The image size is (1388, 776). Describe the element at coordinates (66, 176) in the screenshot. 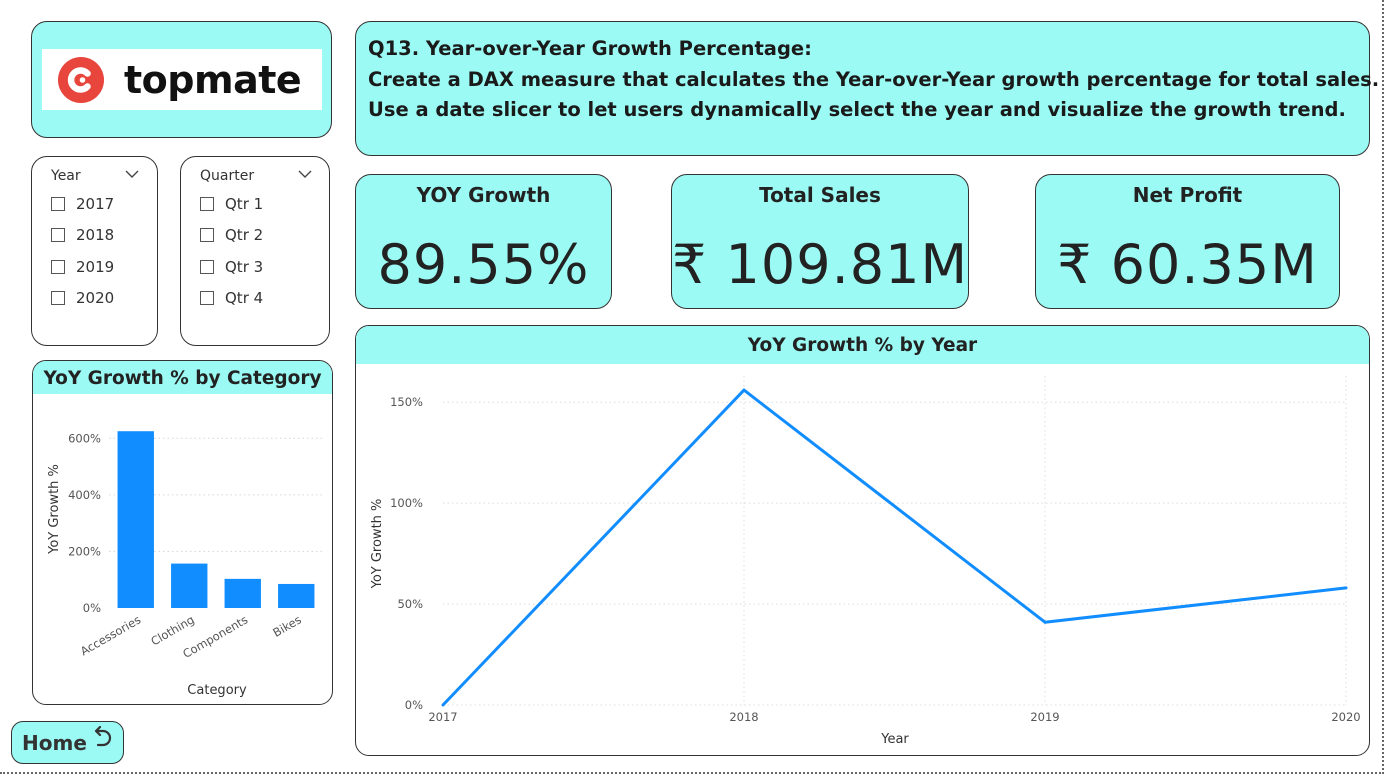

I see `year-slicer-title: Year` at that location.